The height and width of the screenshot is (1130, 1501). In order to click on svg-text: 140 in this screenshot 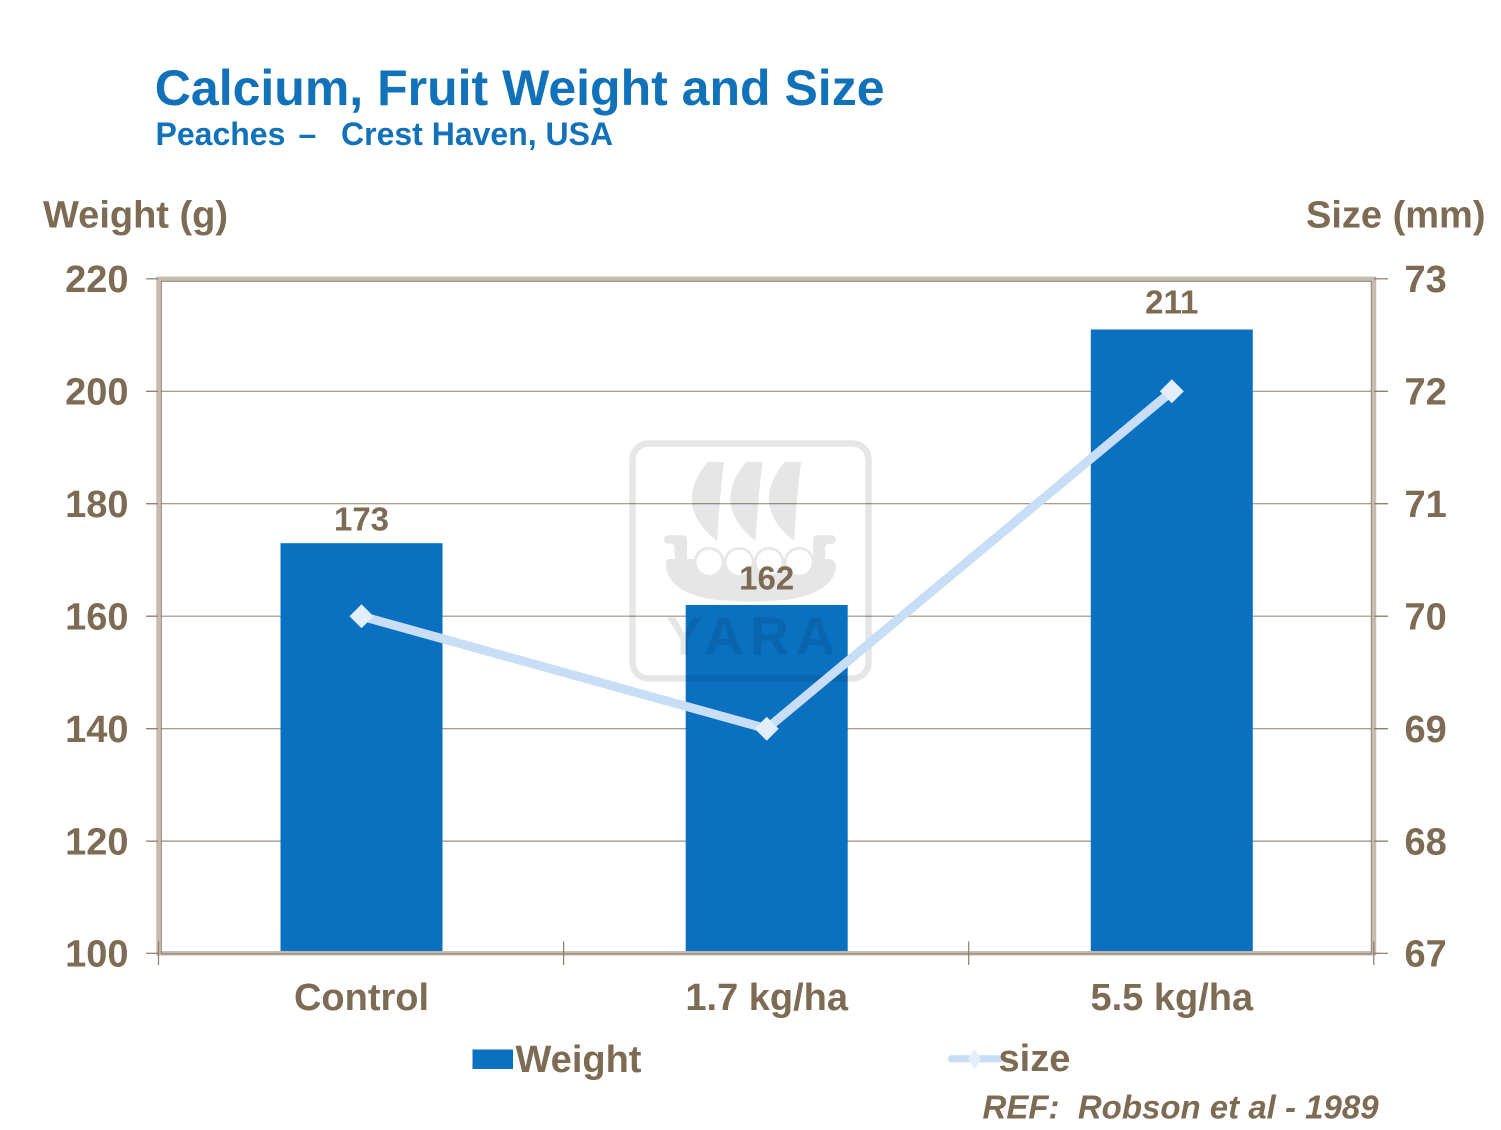, I will do `click(96, 730)`.